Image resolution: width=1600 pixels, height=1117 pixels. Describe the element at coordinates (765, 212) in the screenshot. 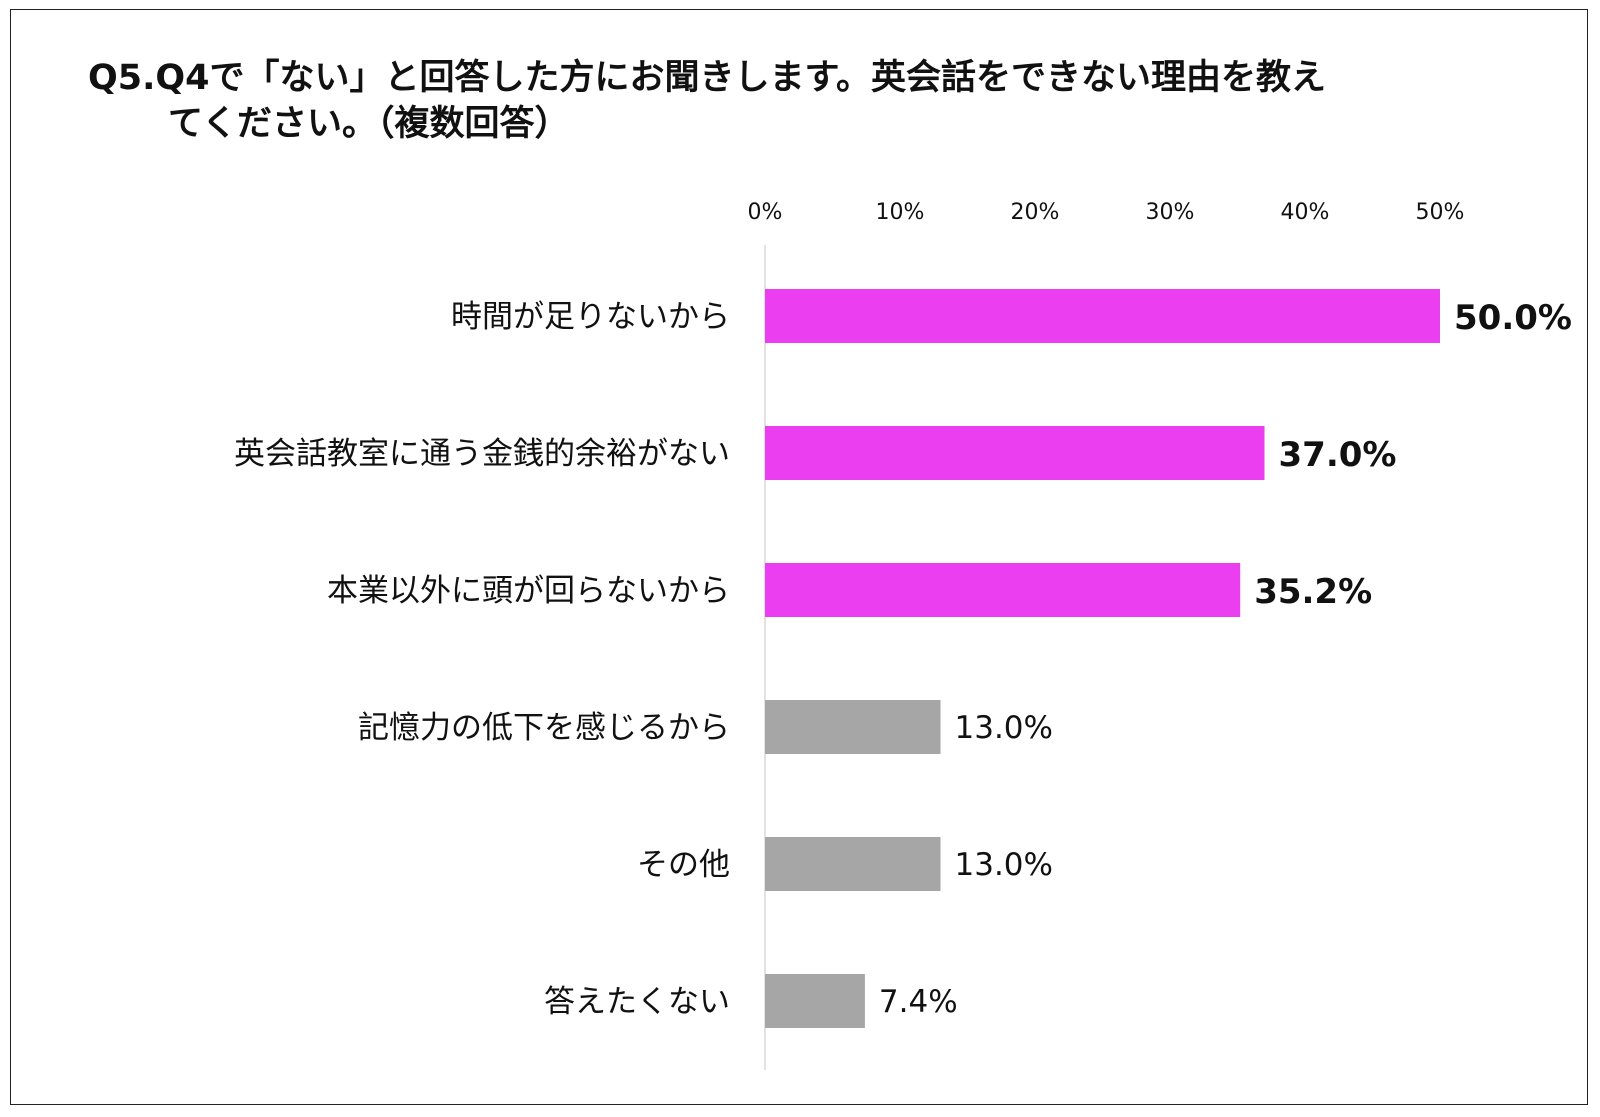

I see `x-tick-label: 0%` at that location.